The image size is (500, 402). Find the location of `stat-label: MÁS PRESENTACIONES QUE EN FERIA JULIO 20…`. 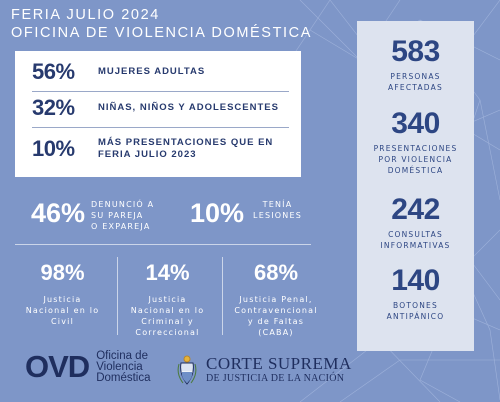

stat-label: MÁS PRESENTACIONES QUE EN FERIA JULIO 20… is located at coordinates (186, 148).